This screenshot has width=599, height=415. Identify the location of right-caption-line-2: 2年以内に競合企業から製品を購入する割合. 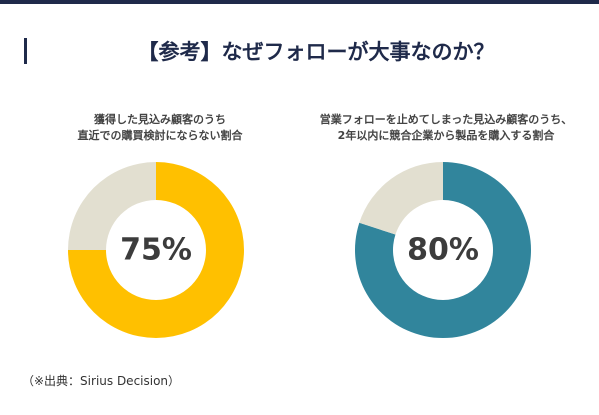
(446, 135).